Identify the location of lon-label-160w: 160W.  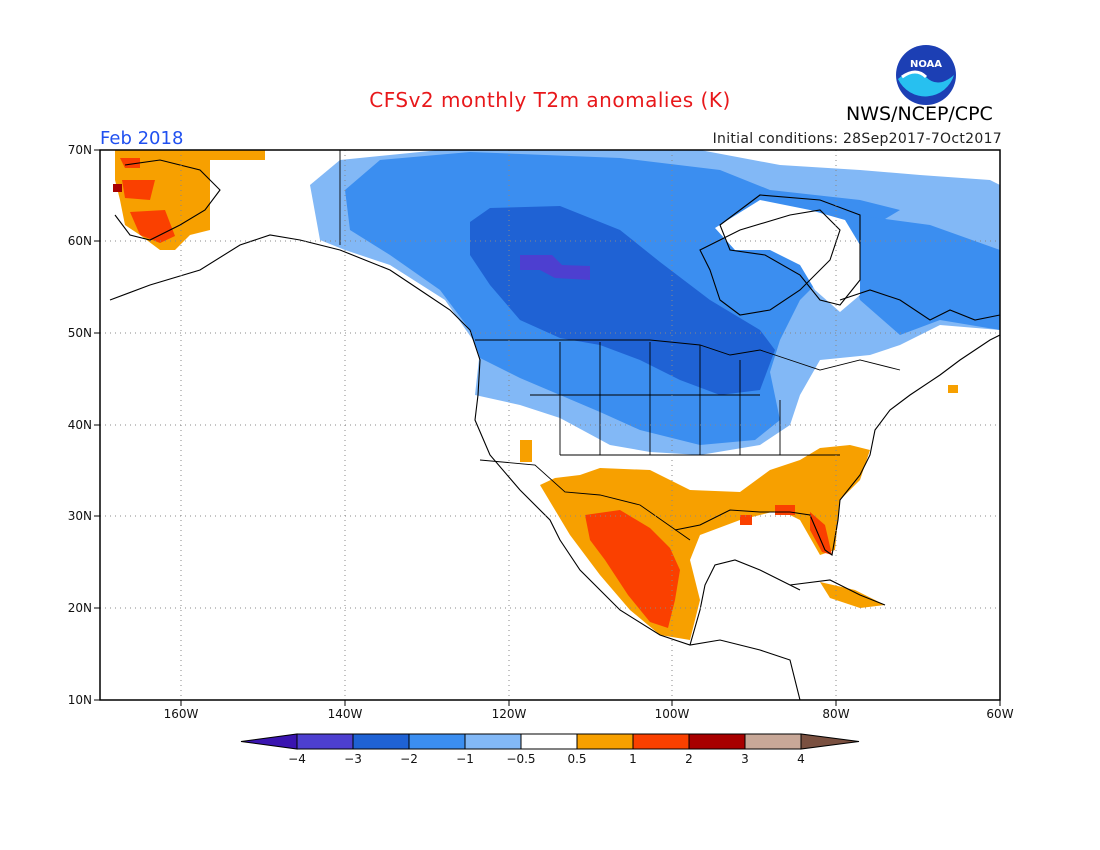
(181, 714).